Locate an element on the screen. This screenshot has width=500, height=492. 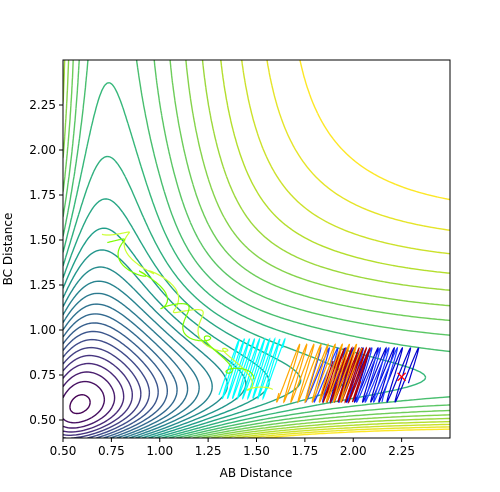
y-tick-label: 1.75 is located at coordinates (42, 195).